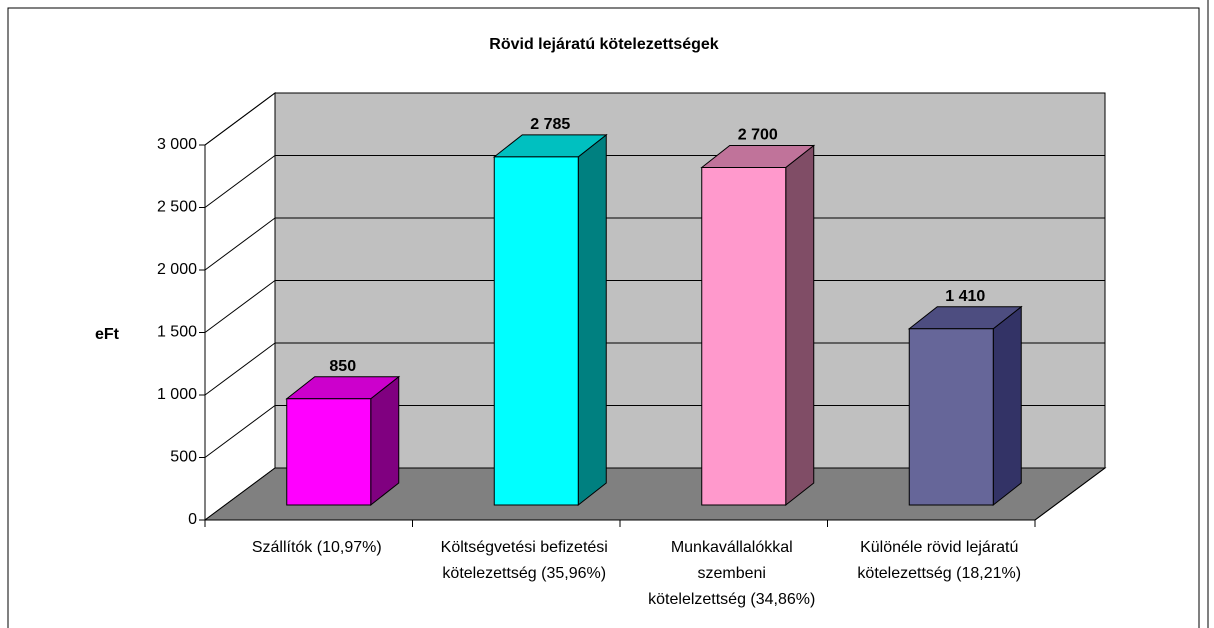 The image size is (1214, 628). Describe the element at coordinates (342, 366) in the screenshot. I see `value-label: 850` at that location.